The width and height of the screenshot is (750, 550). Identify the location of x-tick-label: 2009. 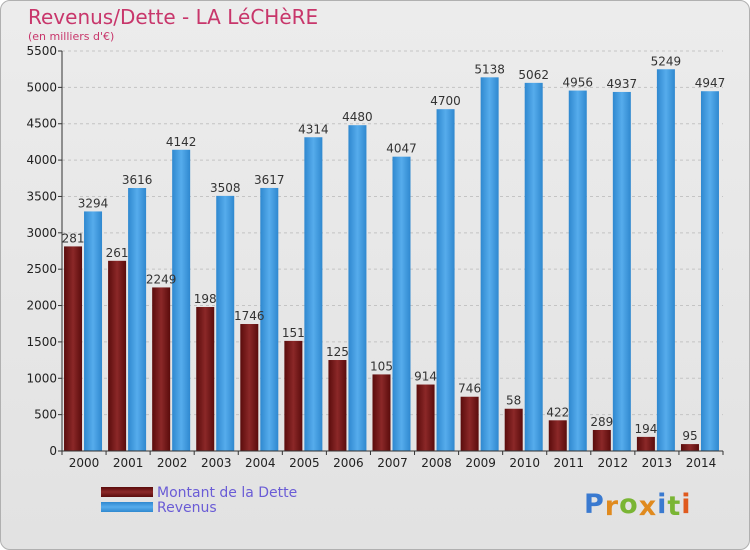
(480, 463).